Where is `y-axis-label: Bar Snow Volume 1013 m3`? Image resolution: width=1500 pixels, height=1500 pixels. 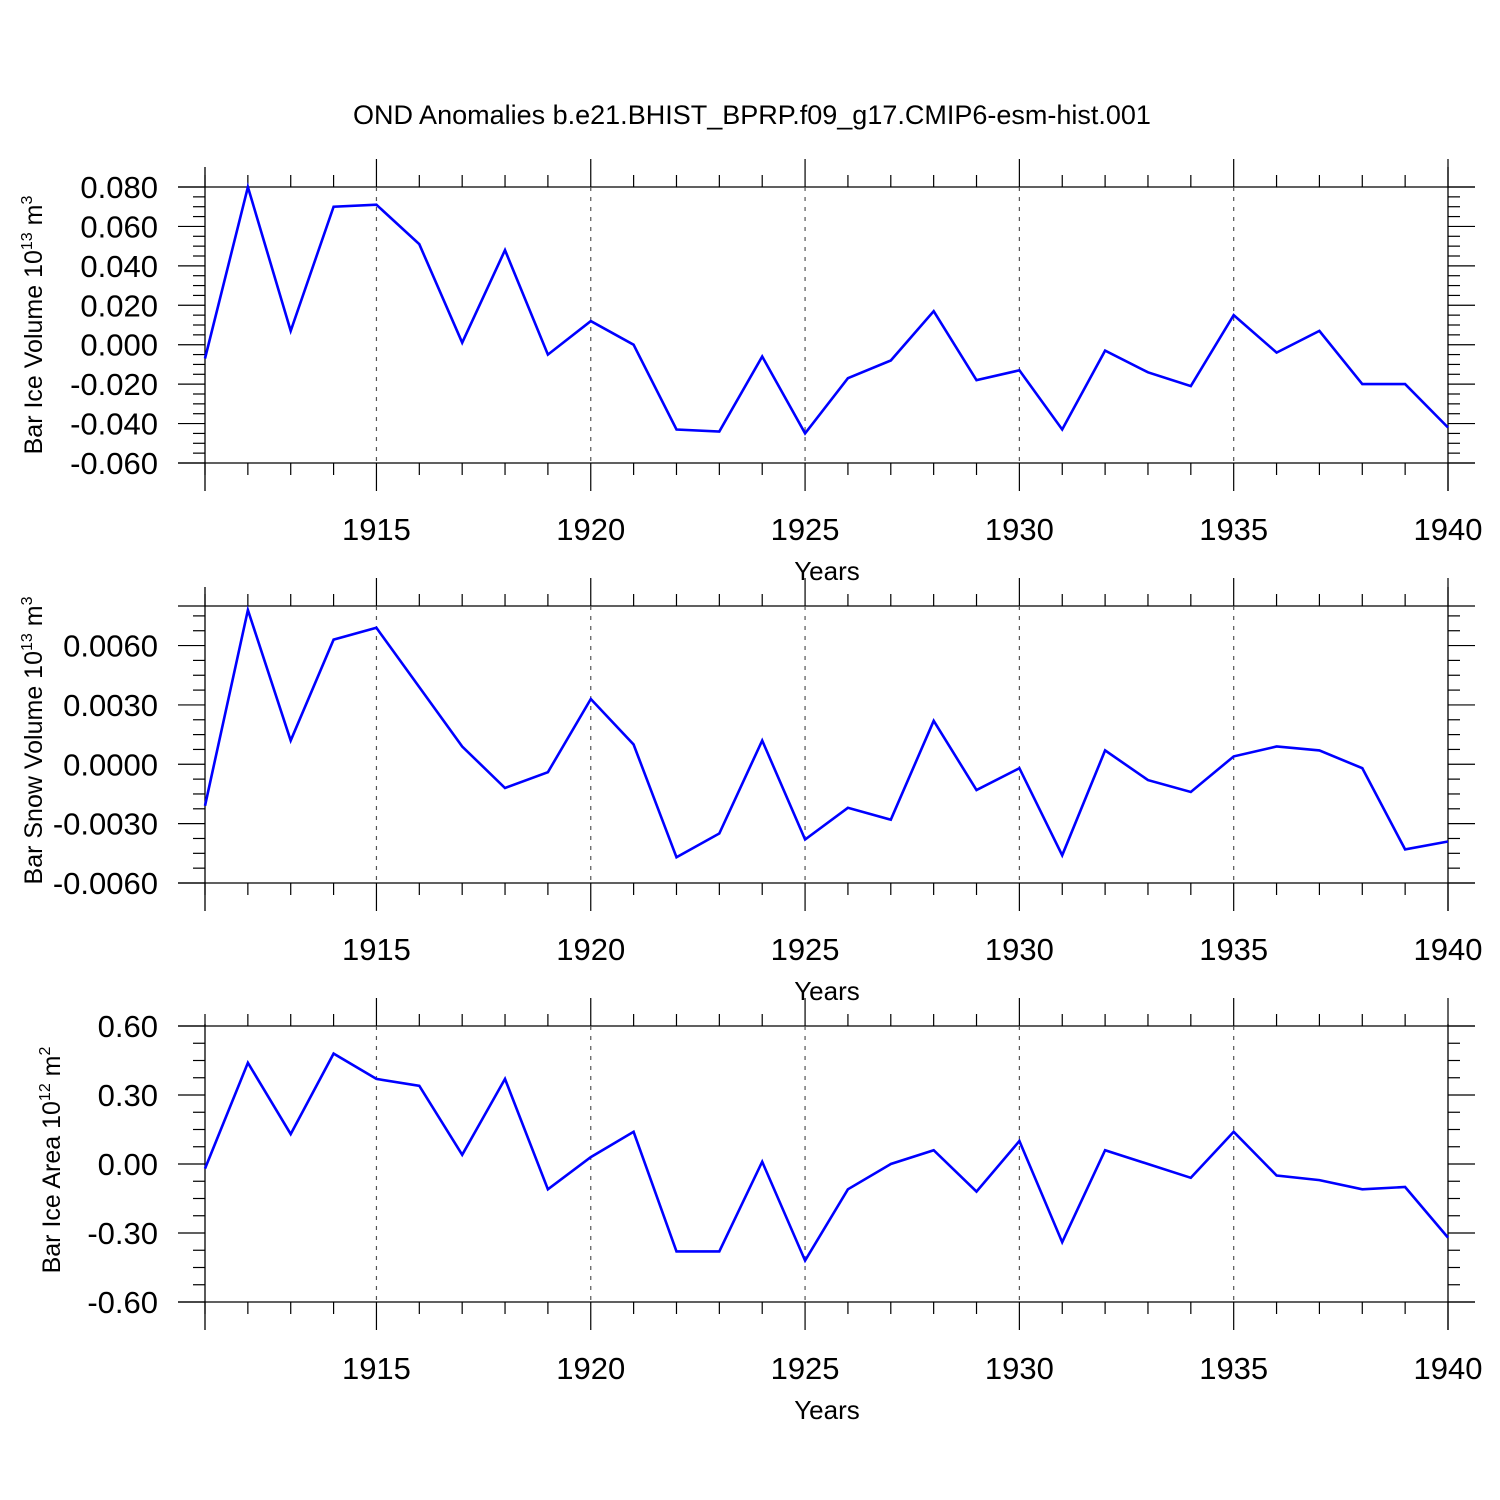
y-axis-label: Bar Snow Volume 1013 m3 is located at coordinates (33, 740).